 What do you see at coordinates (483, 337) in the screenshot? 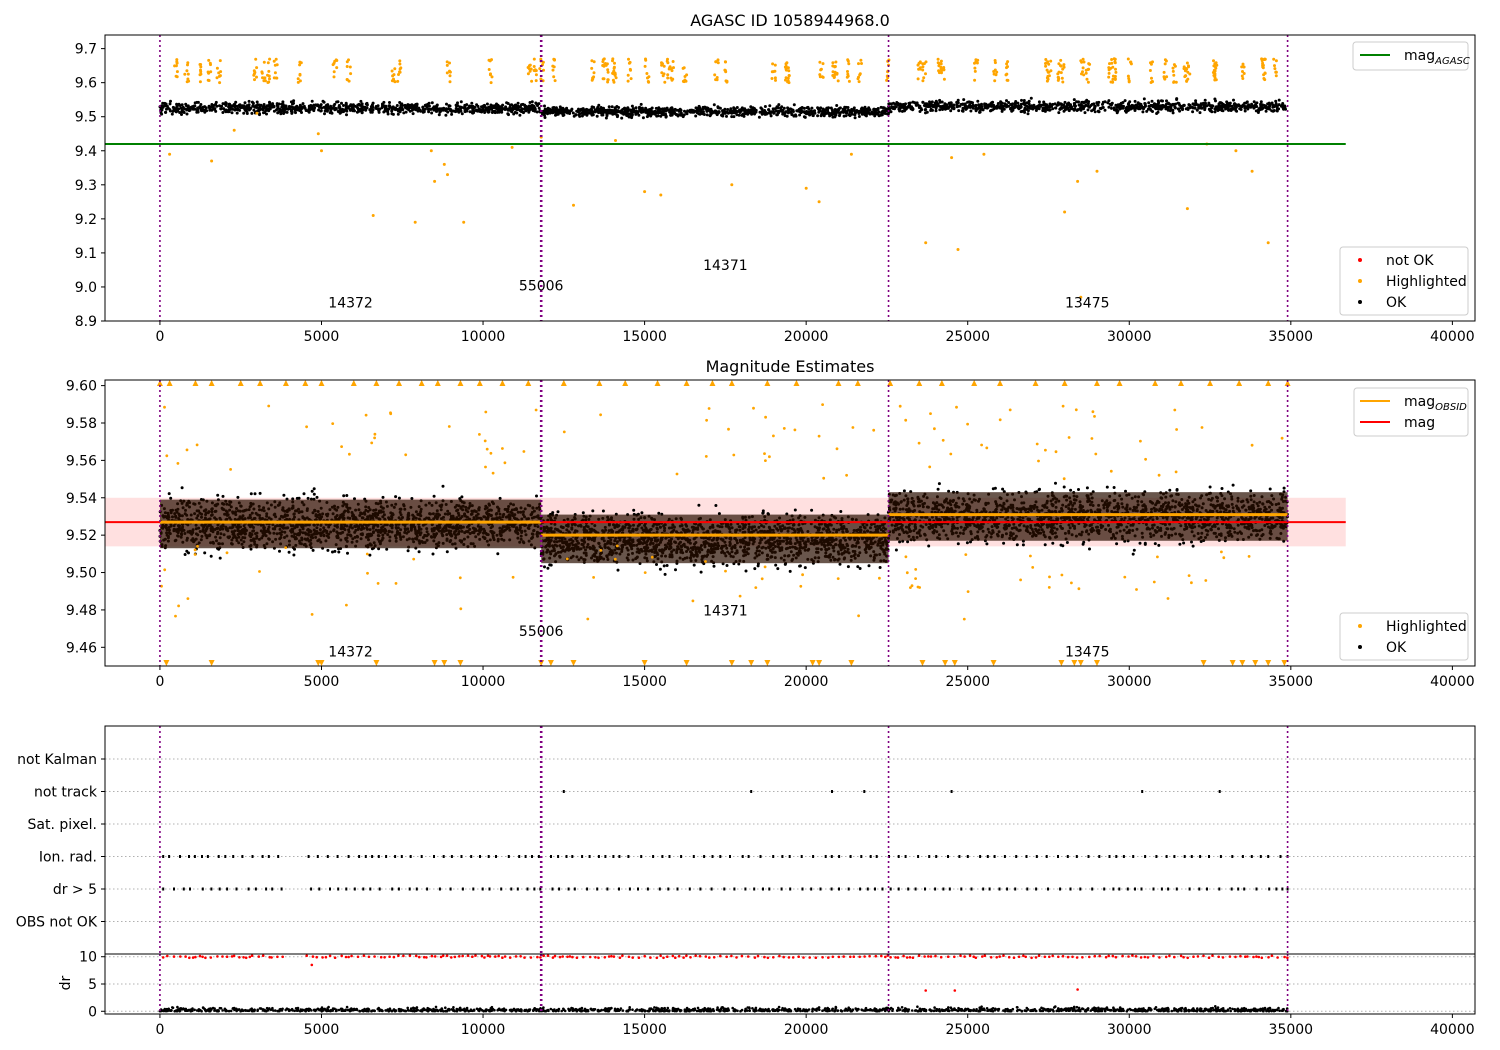
I see `agasc-xtick-label-2: 10000` at bounding box center [483, 337].